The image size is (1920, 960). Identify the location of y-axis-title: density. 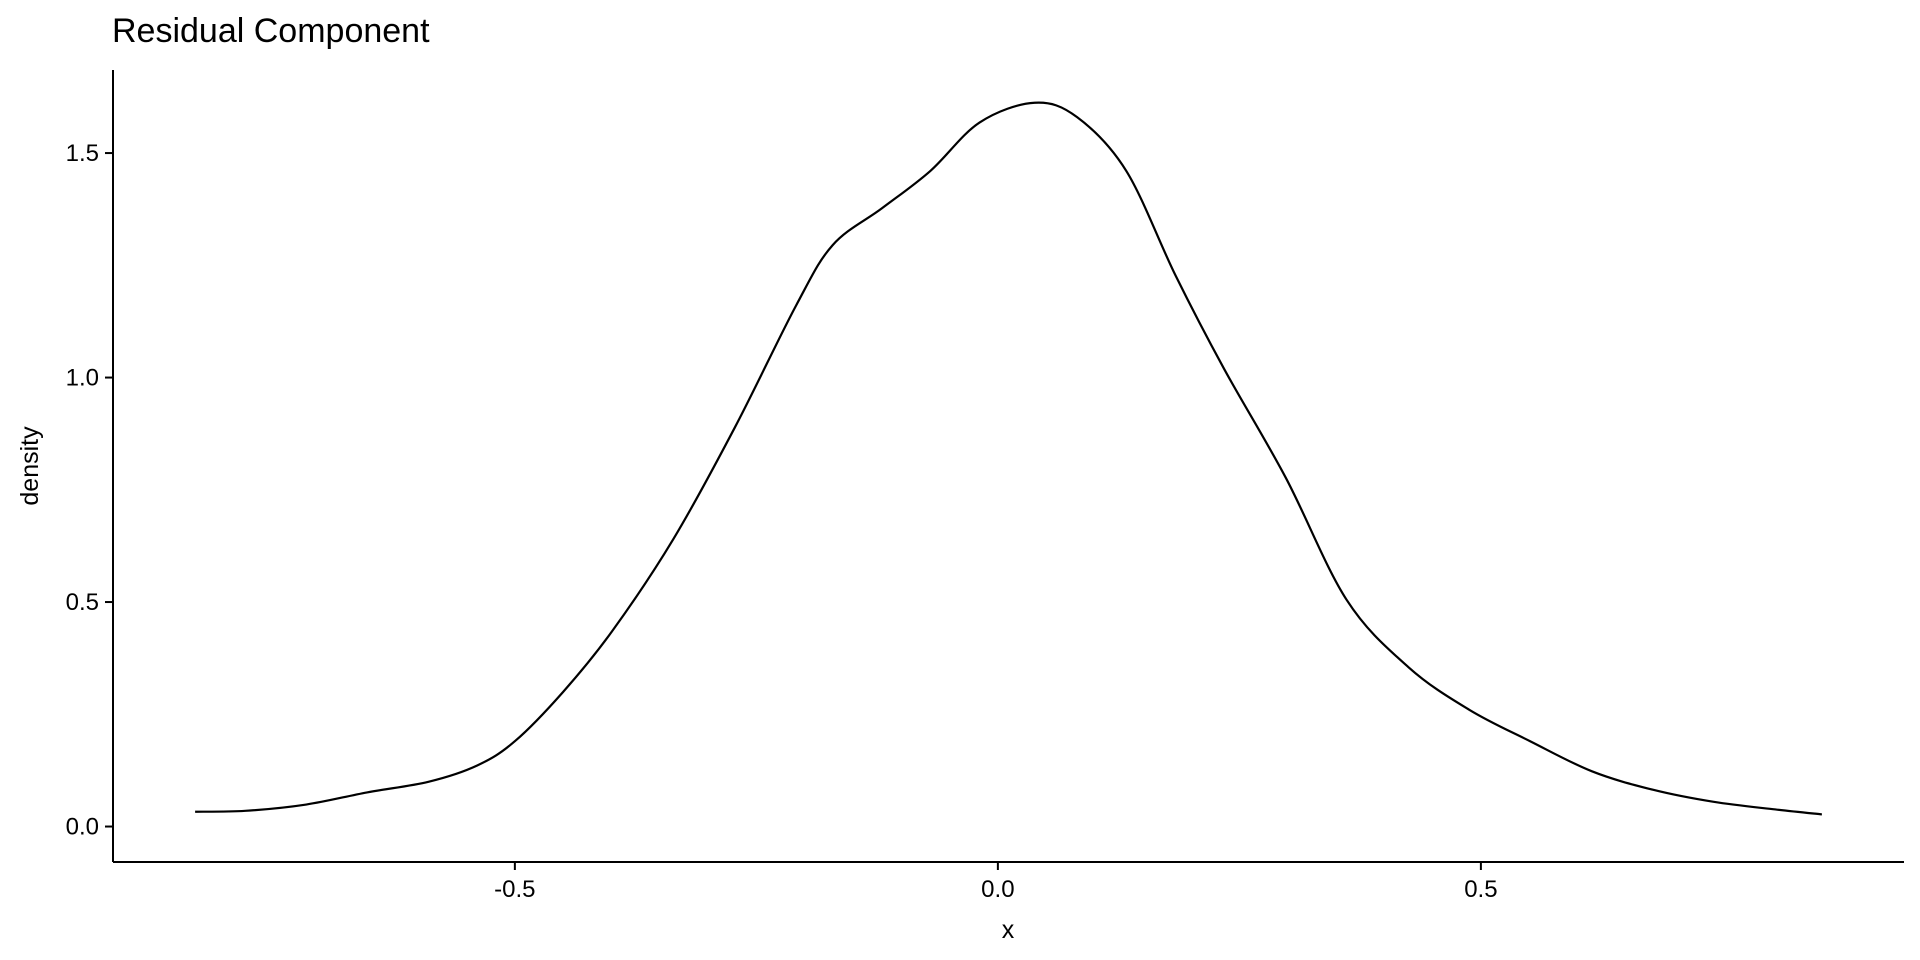
(30, 466).